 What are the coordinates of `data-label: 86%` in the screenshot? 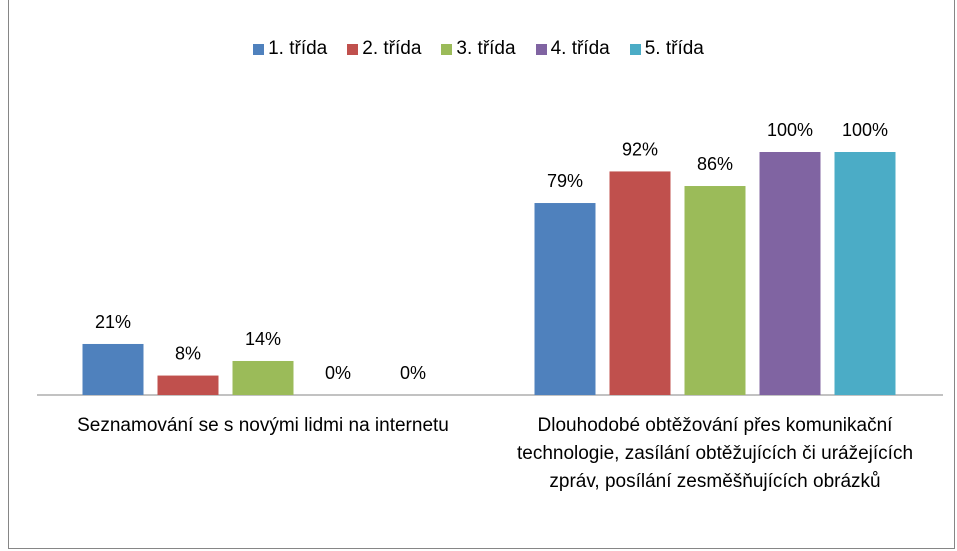 It's located at (715, 164).